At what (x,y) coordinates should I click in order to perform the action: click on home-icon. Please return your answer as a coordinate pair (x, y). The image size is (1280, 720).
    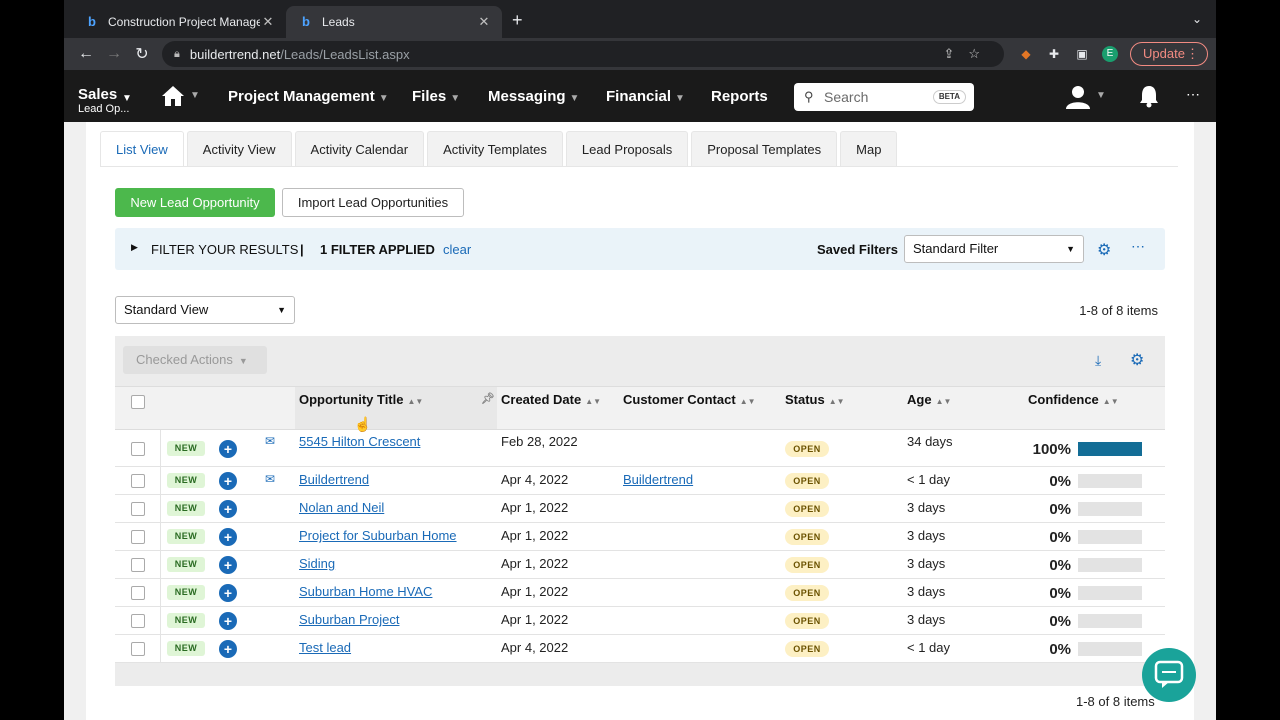
    Looking at the image, I should click on (173, 96).